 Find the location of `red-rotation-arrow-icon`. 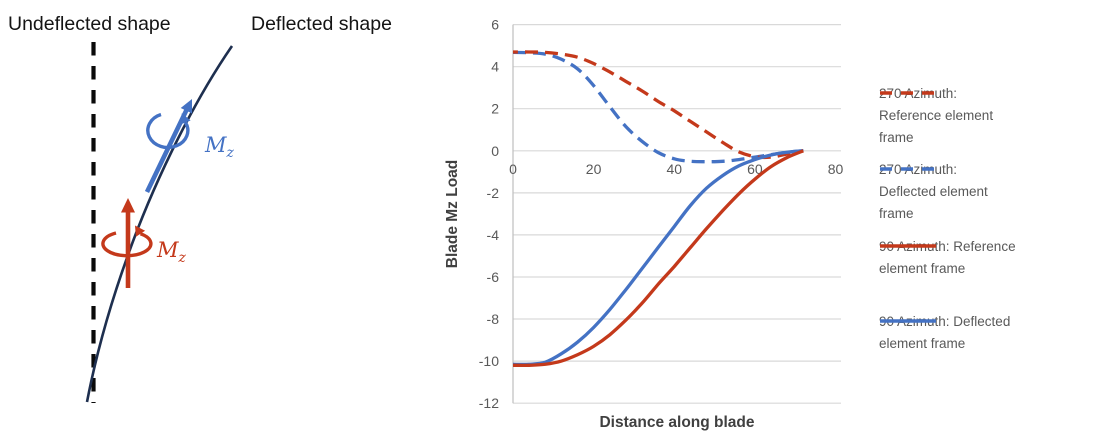

red-rotation-arrow-icon is located at coordinates (127, 244).